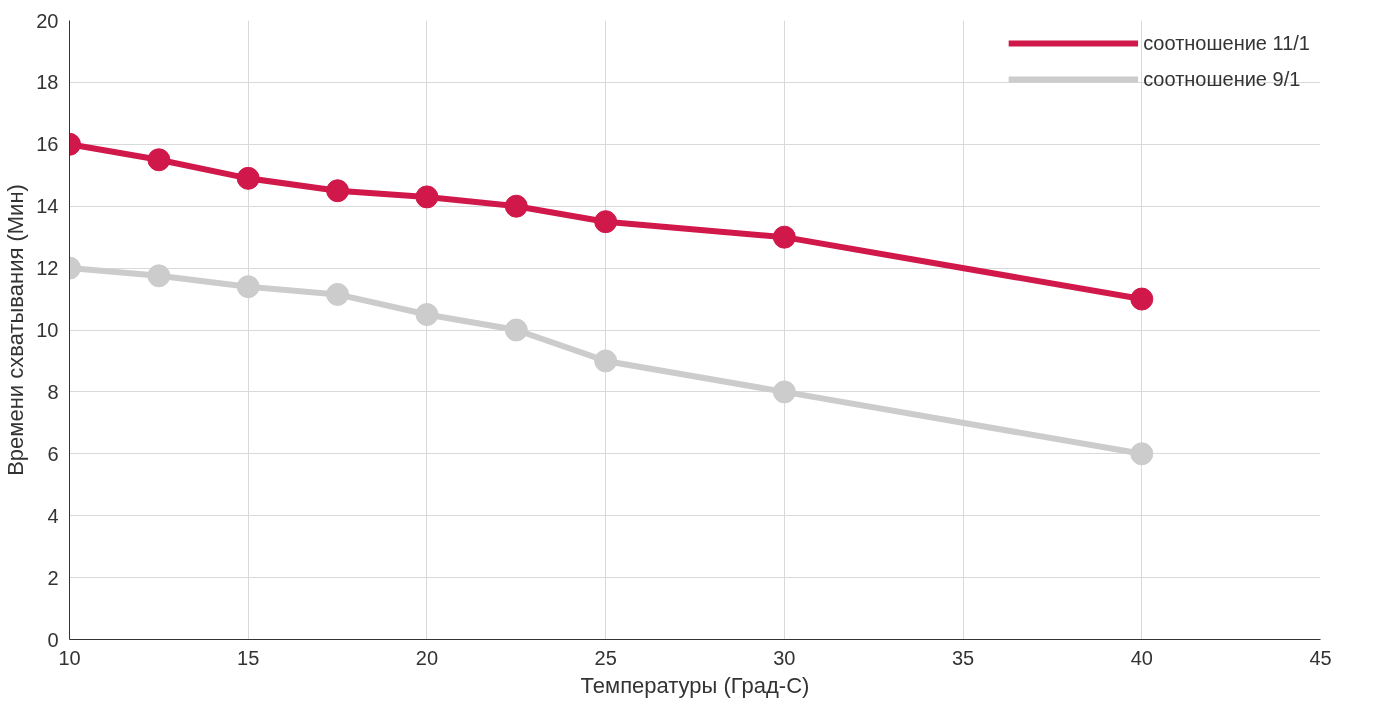 This screenshot has height=725, width=1376. Describe the element at coordinates (1141, 657) in the screenshot. I see `x-tick-label: 40` at that location.